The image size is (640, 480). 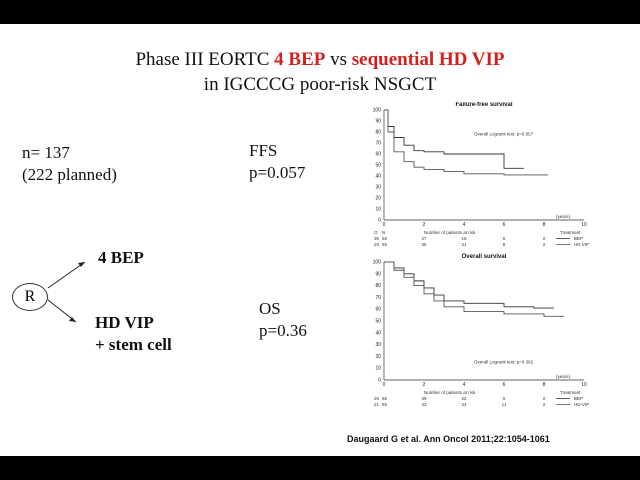 I want to click on risk-count: 21, so click(x=464, y=244).